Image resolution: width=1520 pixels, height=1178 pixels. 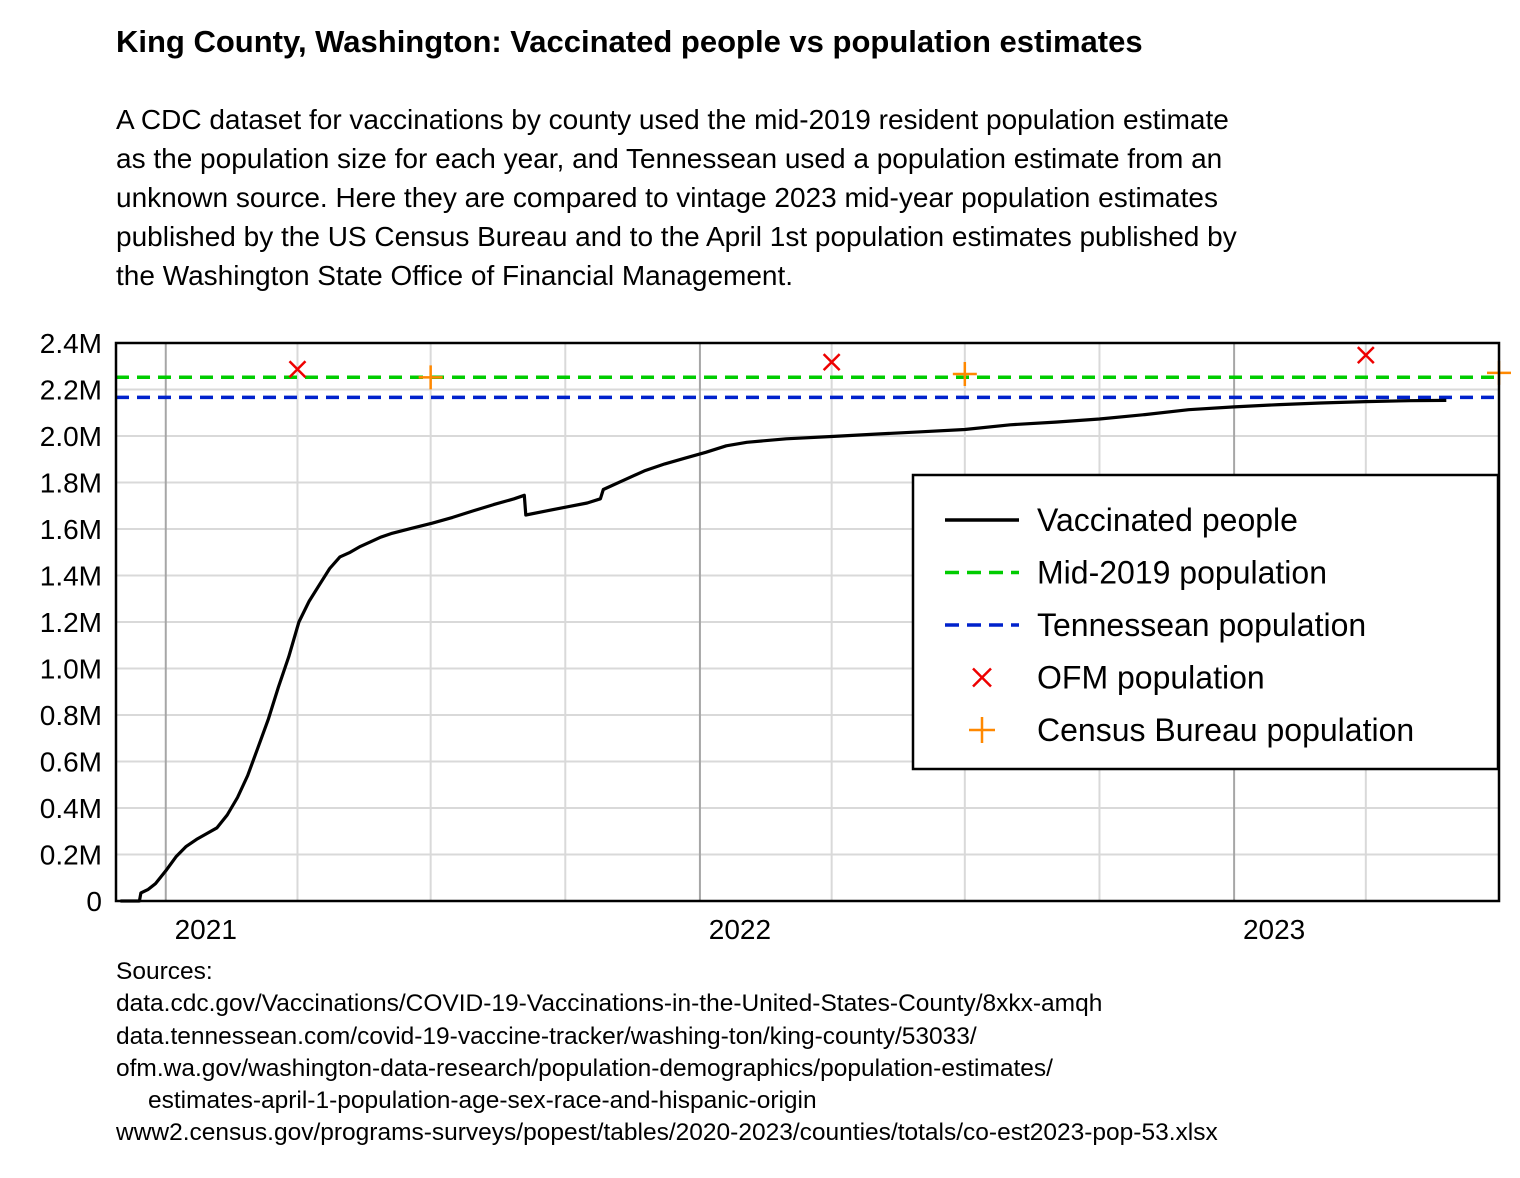 What do you see at coordinates (1201, 625) in the screenshot?
I see `legend-label: Tennessean population` at bounding box center [1201, 625].